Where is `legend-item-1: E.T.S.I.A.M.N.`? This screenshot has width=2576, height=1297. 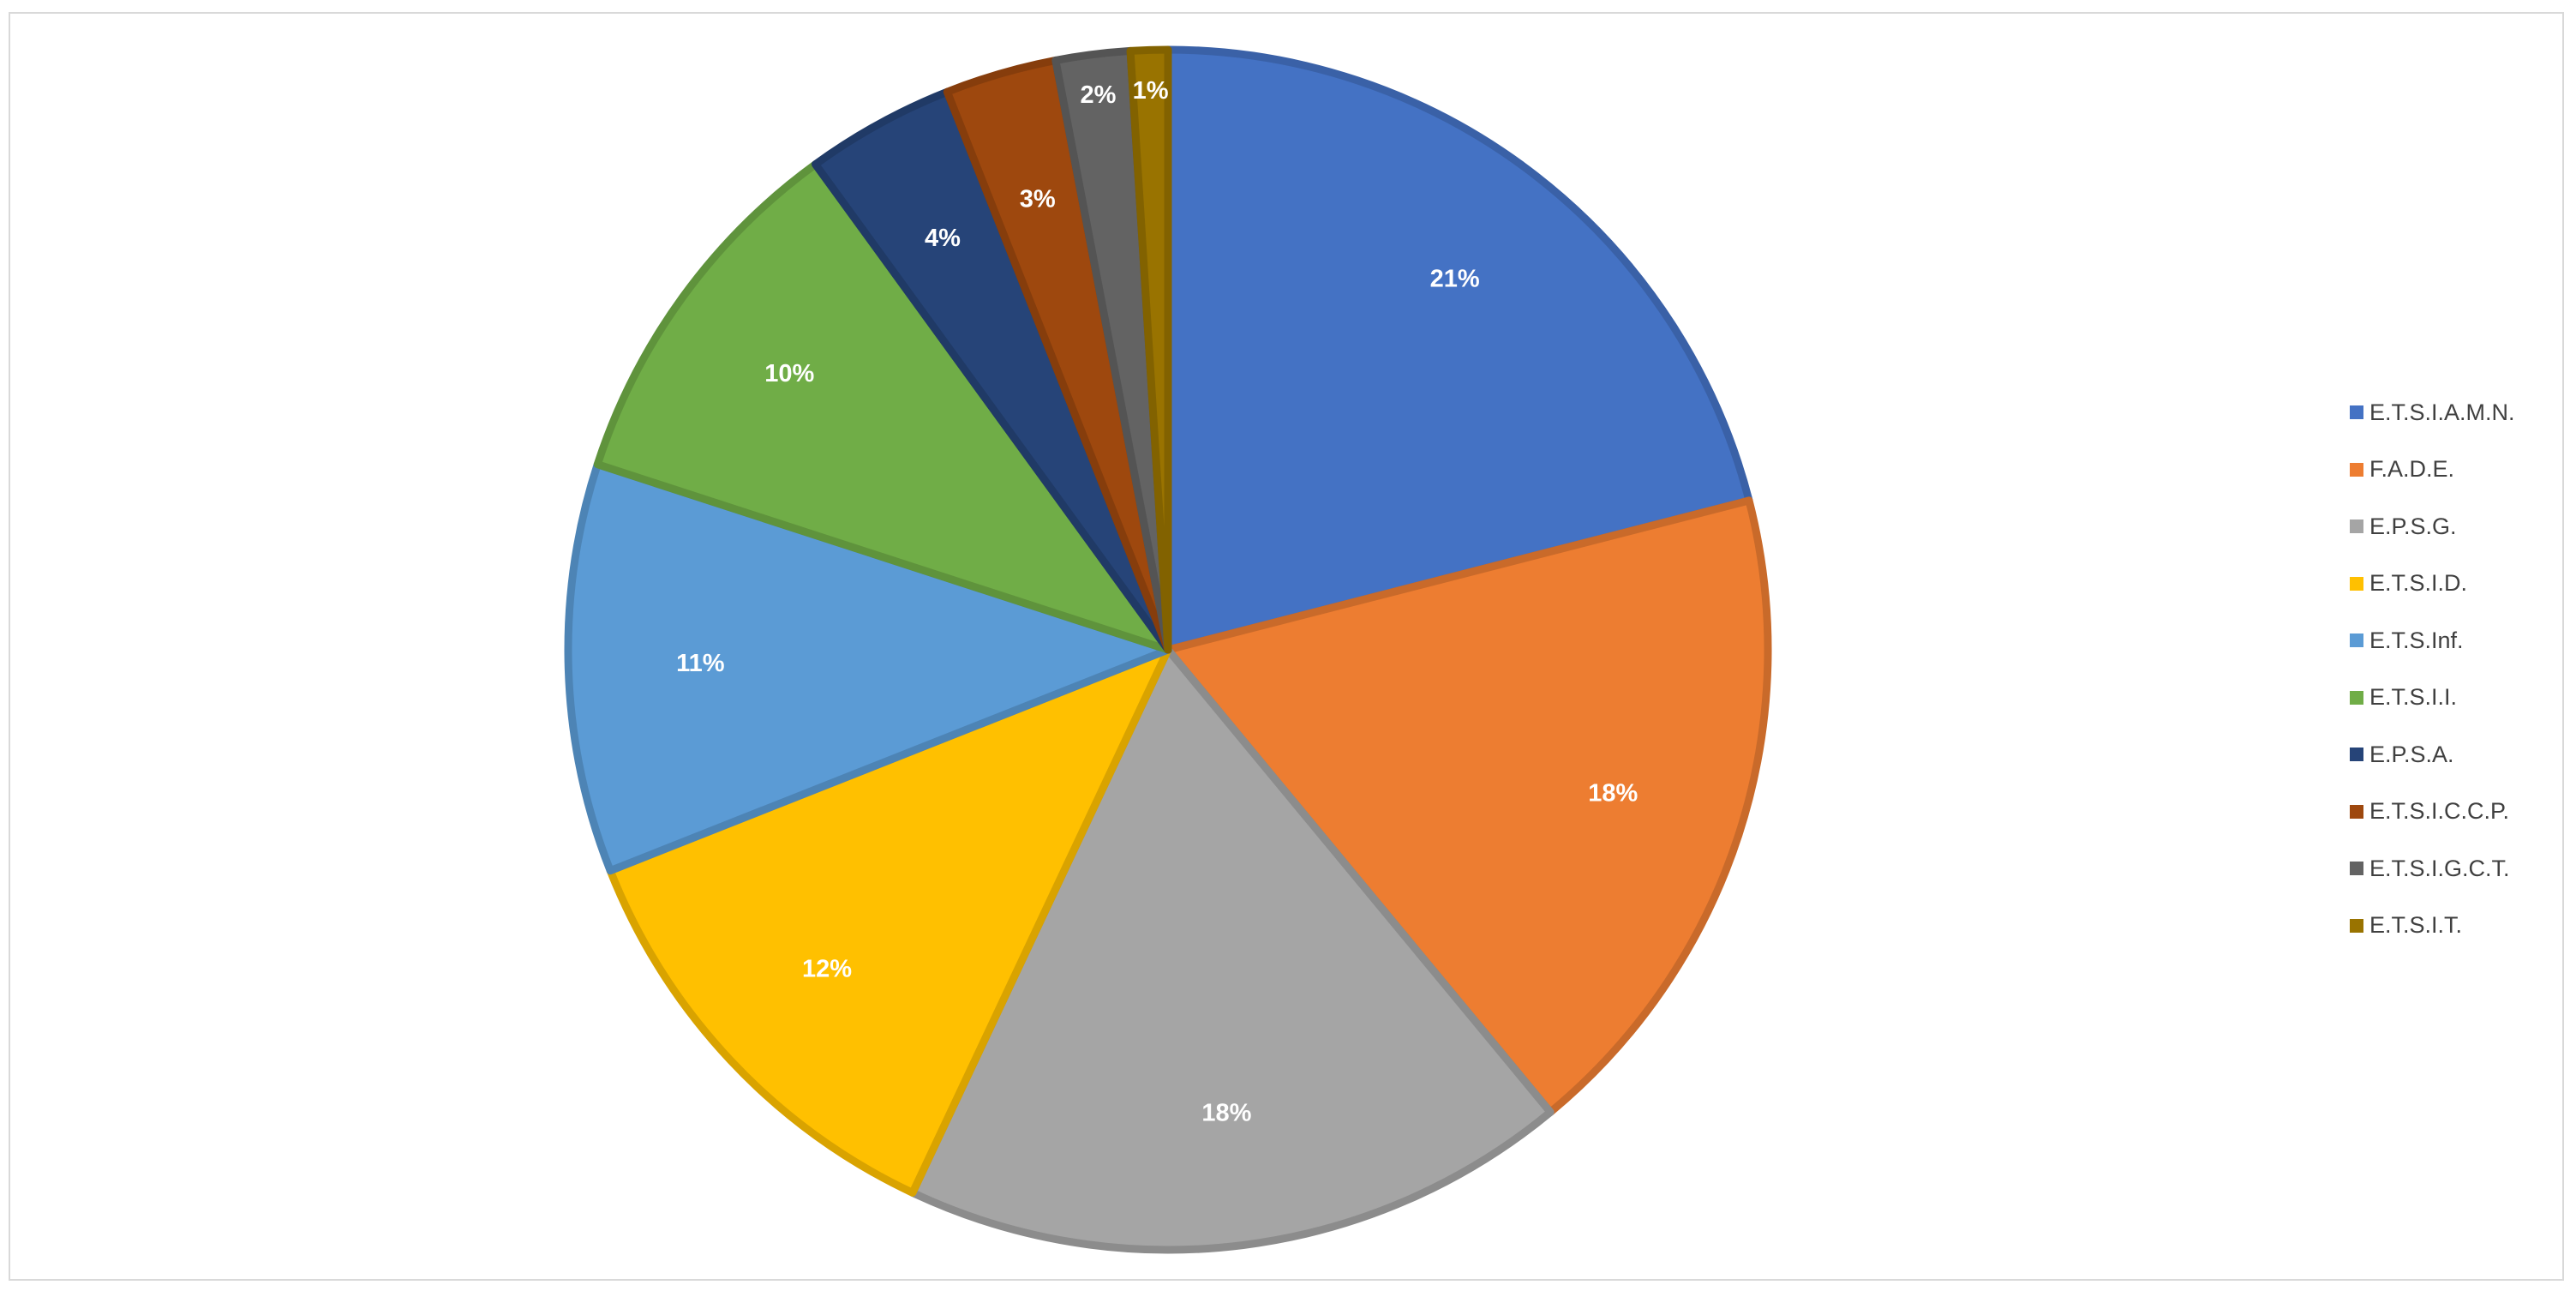 legend-item-1: E.T.S.I.A.M.N. is located at coordinates (2432, 413).